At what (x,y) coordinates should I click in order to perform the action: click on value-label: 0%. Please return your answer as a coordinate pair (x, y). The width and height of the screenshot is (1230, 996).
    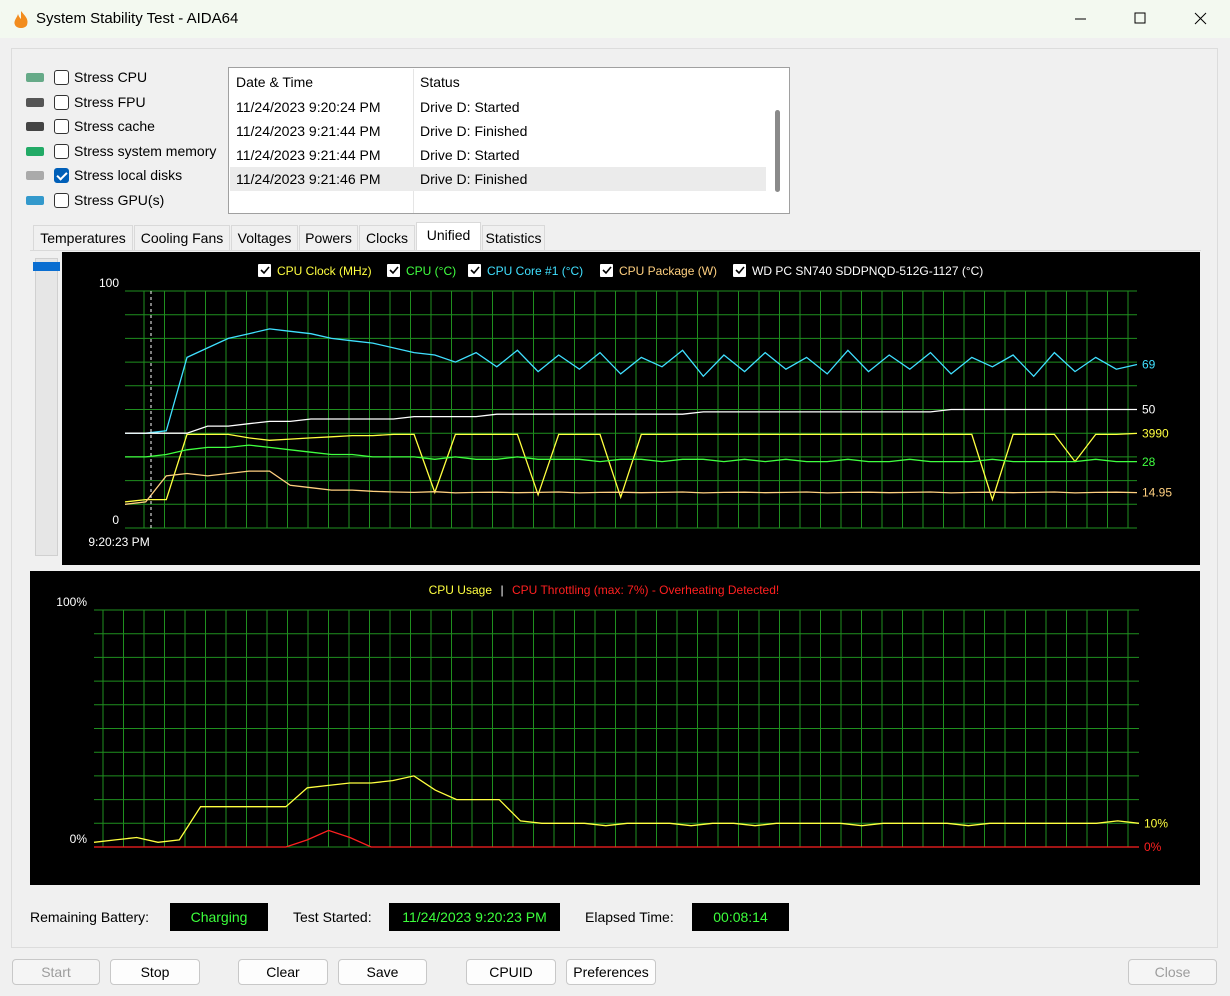
    Looking at the image, I should click on (1153, 847).